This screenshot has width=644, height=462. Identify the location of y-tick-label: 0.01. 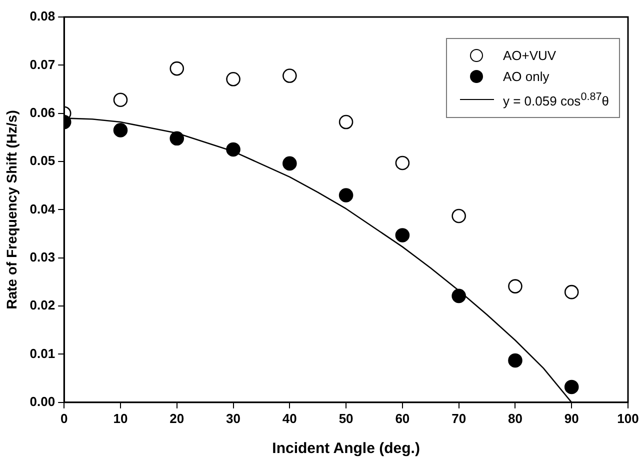
(43, 353).